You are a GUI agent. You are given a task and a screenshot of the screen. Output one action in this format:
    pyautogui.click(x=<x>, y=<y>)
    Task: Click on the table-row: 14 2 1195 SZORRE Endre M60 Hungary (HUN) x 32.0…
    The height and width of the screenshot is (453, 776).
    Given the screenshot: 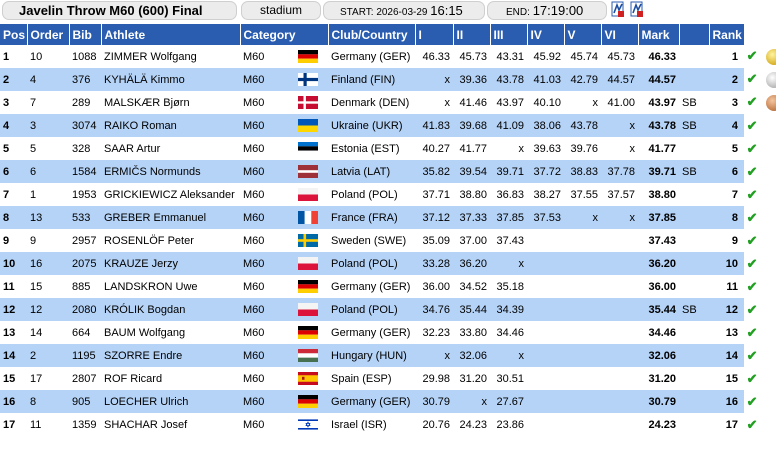 What is the action you would take?
    pyautogui.click(x=388, y=355)
    